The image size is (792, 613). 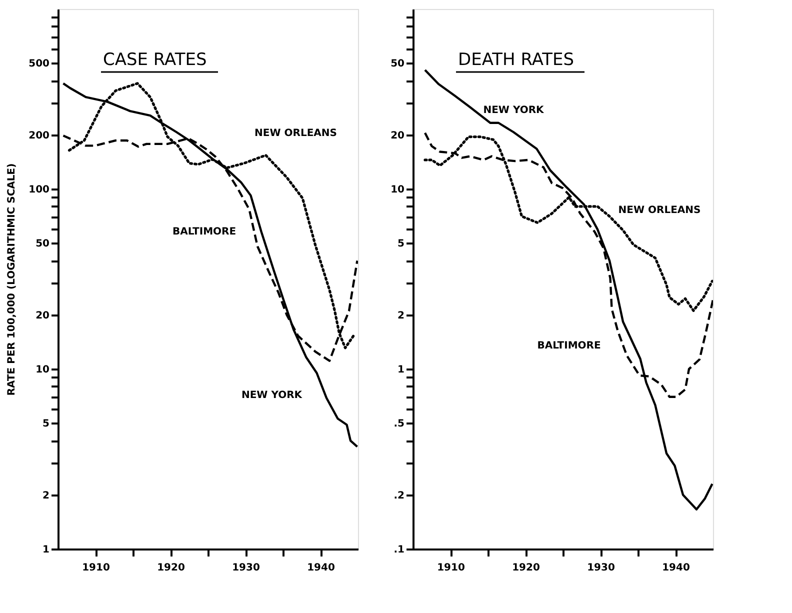 I want to click on y-tick-label: .5, so click(x=399, y=424).